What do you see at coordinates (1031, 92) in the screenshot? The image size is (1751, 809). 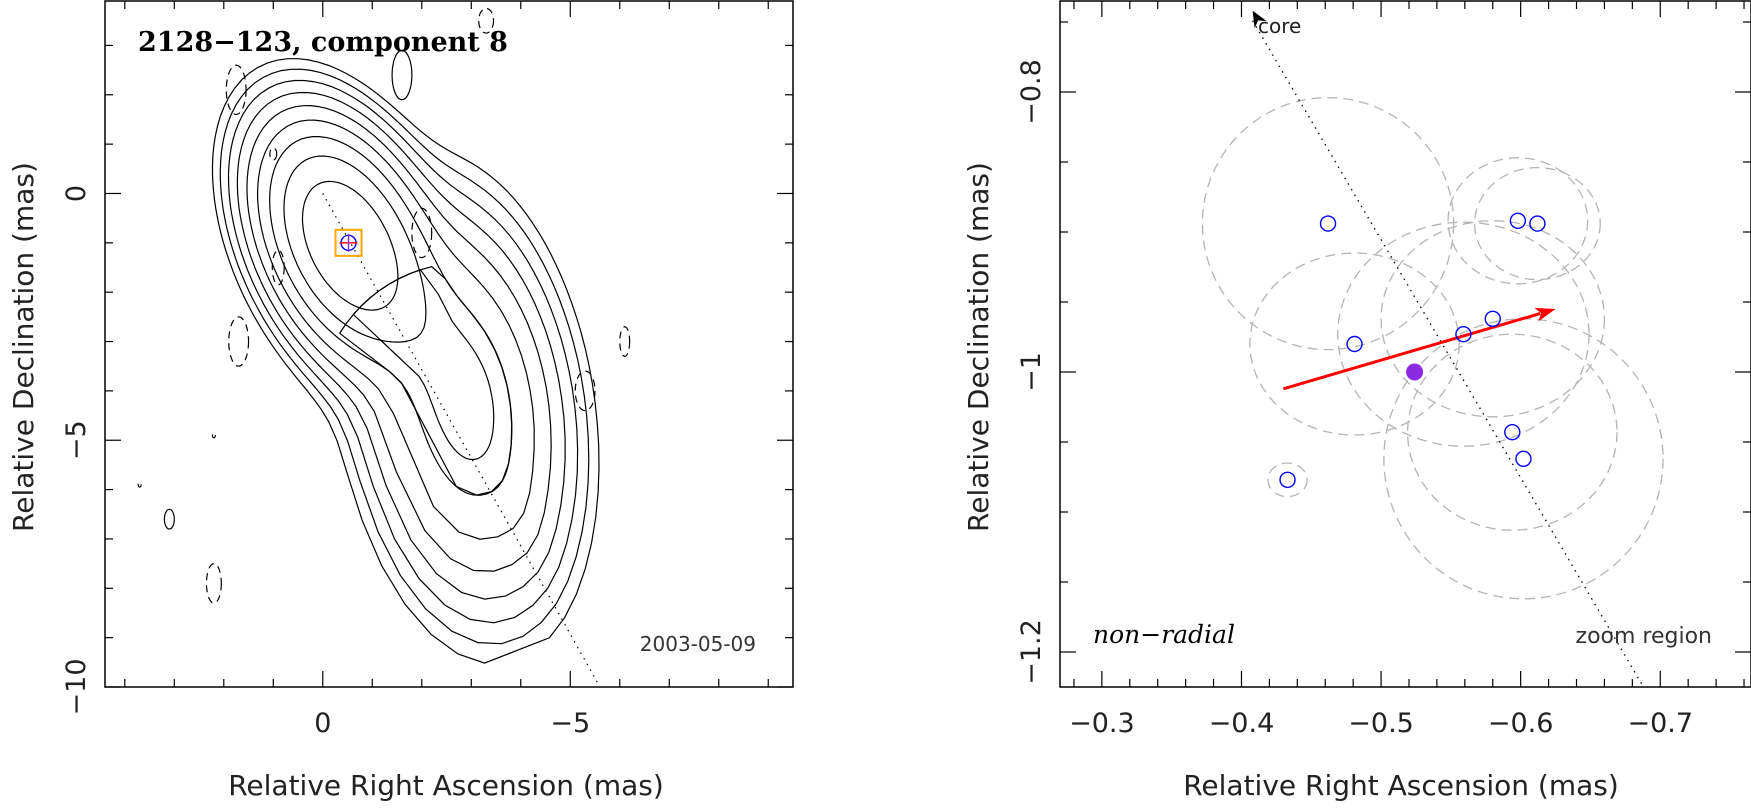 I see `y-tick-label: −0.8` at bounding box center [1031, 92].